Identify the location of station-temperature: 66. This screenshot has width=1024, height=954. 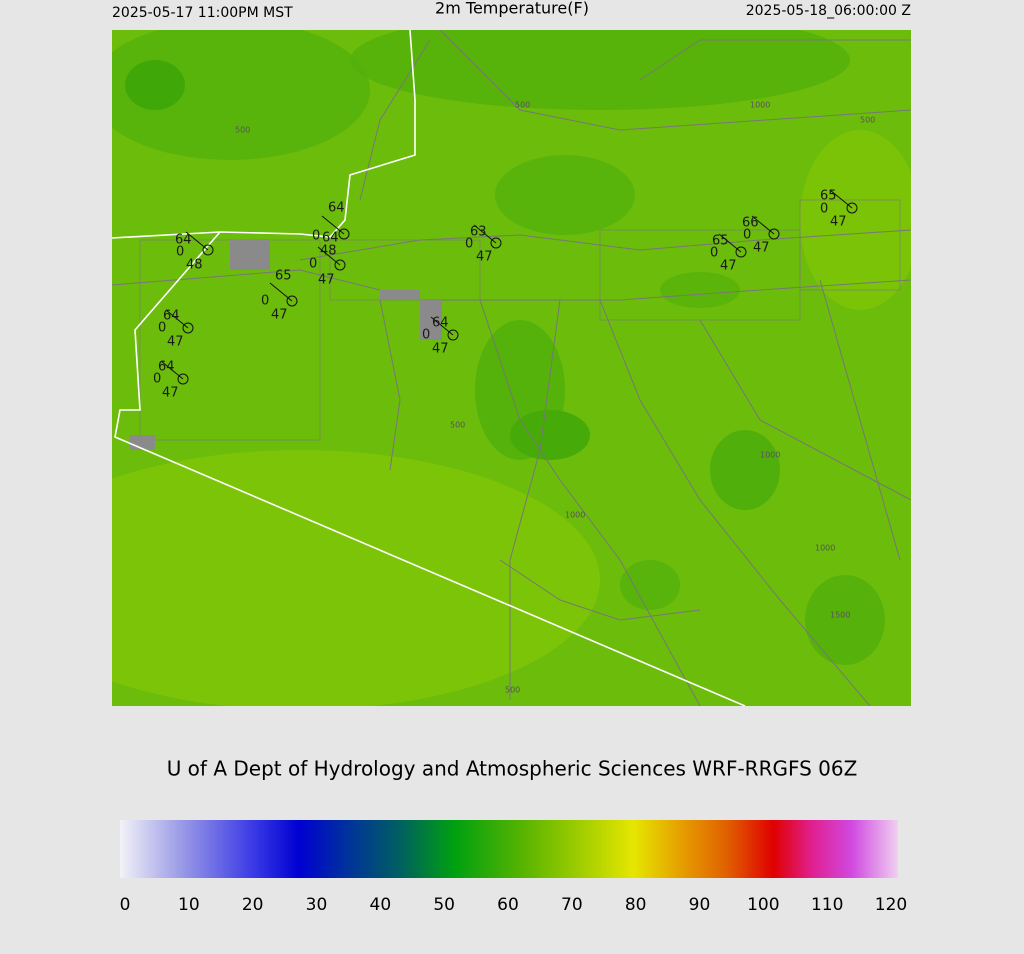
(750, 223).